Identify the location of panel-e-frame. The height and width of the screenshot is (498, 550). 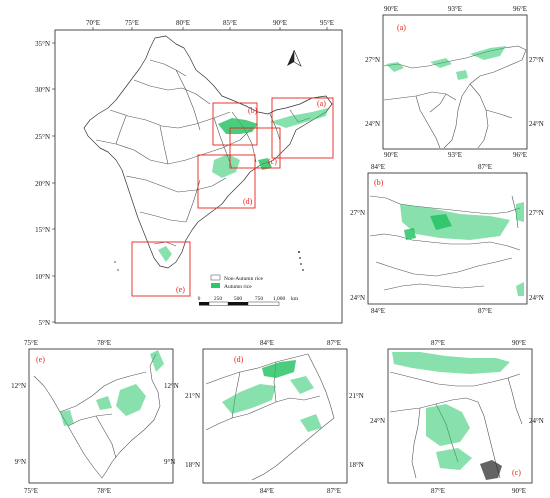
(101, 416).